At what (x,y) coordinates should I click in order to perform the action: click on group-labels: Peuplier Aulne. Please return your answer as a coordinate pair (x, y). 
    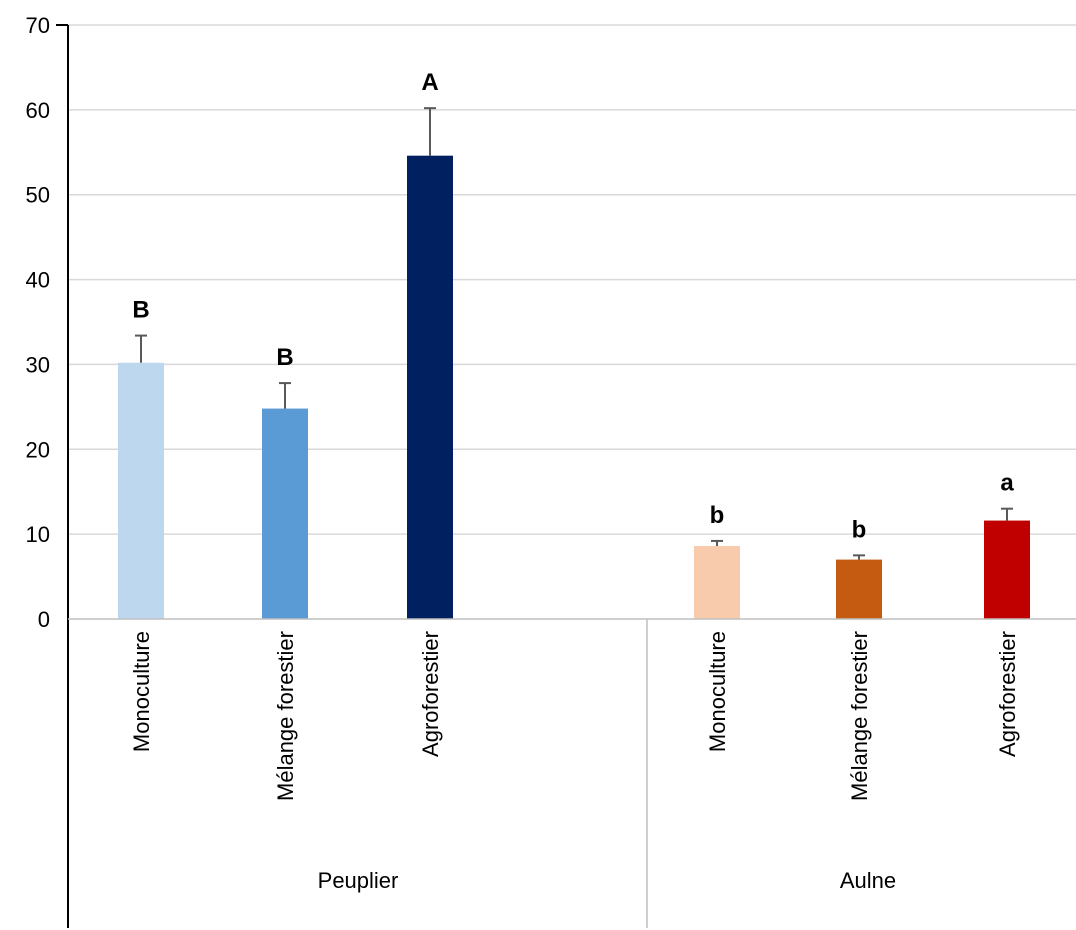
    Looking at the image, I should click on (607, 880).